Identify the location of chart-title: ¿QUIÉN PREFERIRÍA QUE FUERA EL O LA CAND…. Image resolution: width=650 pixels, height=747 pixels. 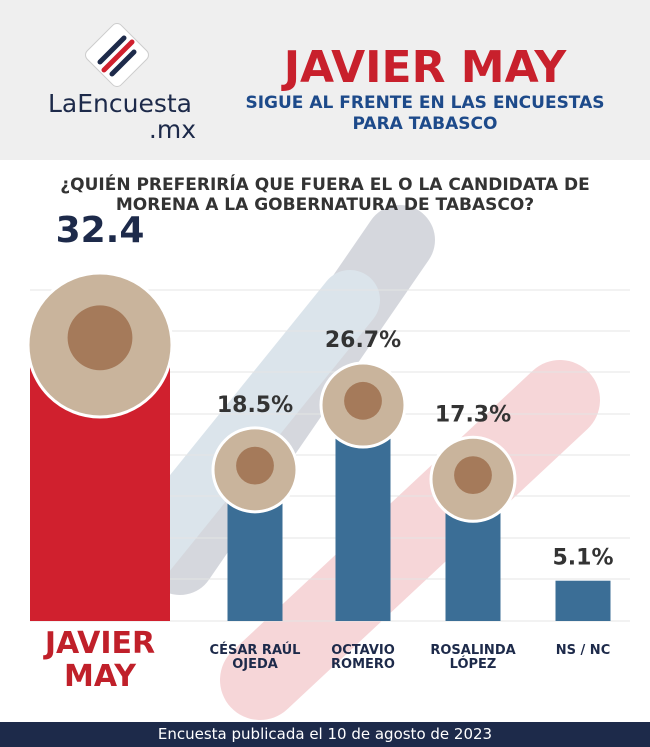
(324, 184).